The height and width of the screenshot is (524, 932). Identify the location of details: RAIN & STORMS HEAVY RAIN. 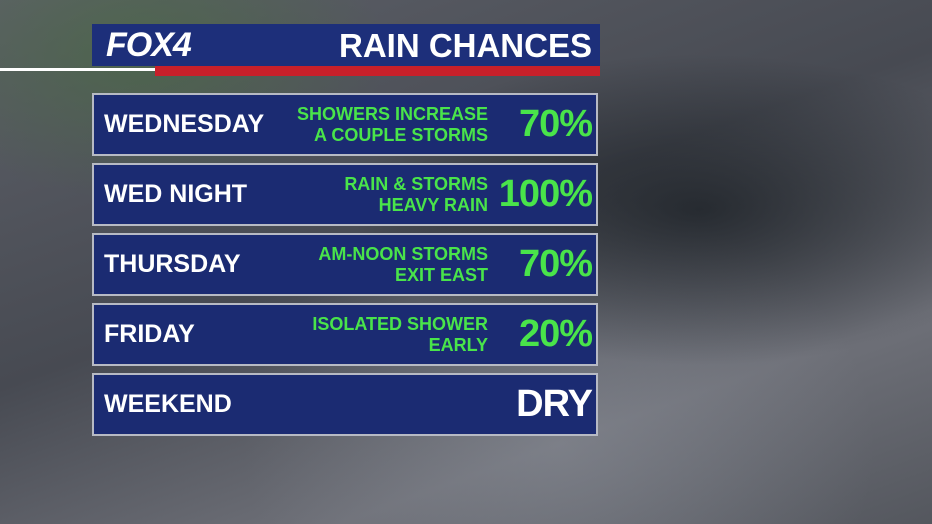
(416, 195).